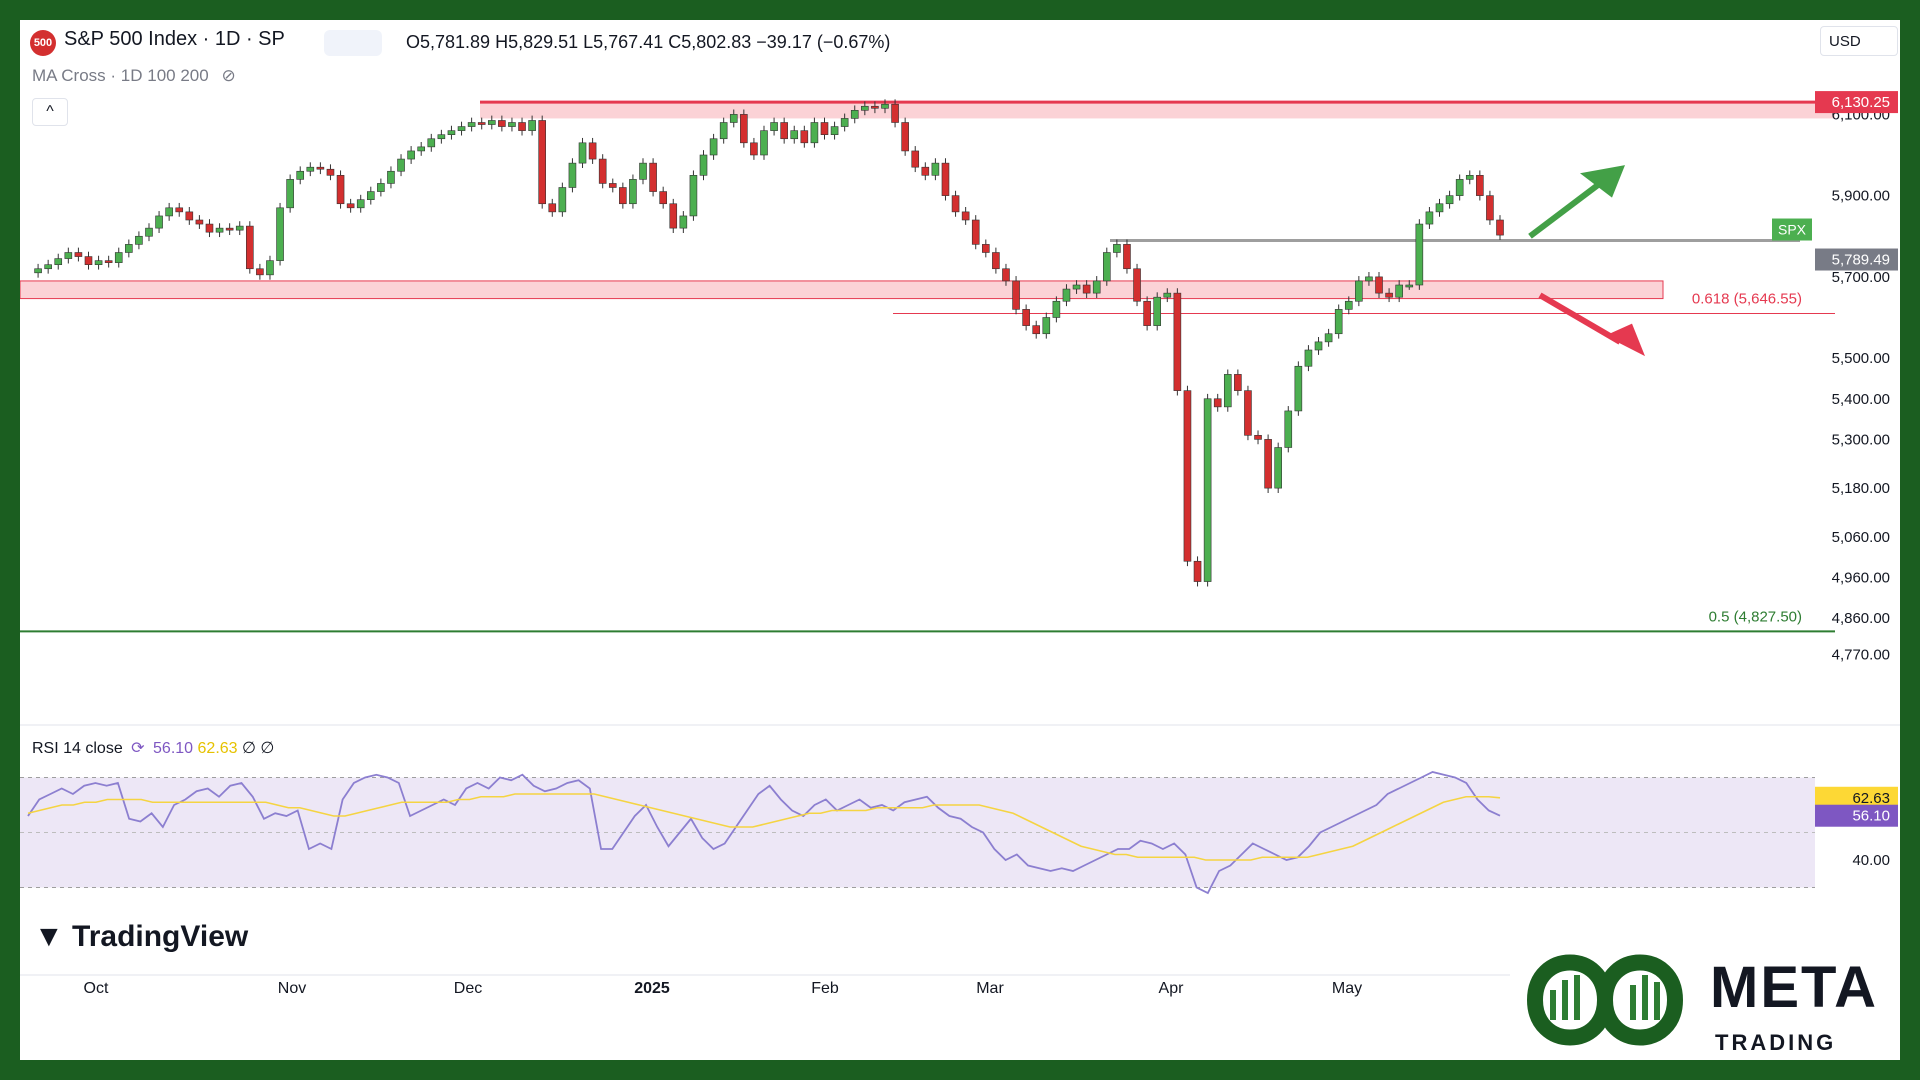  I want to click on month-label: 2025, so click(652, 988).